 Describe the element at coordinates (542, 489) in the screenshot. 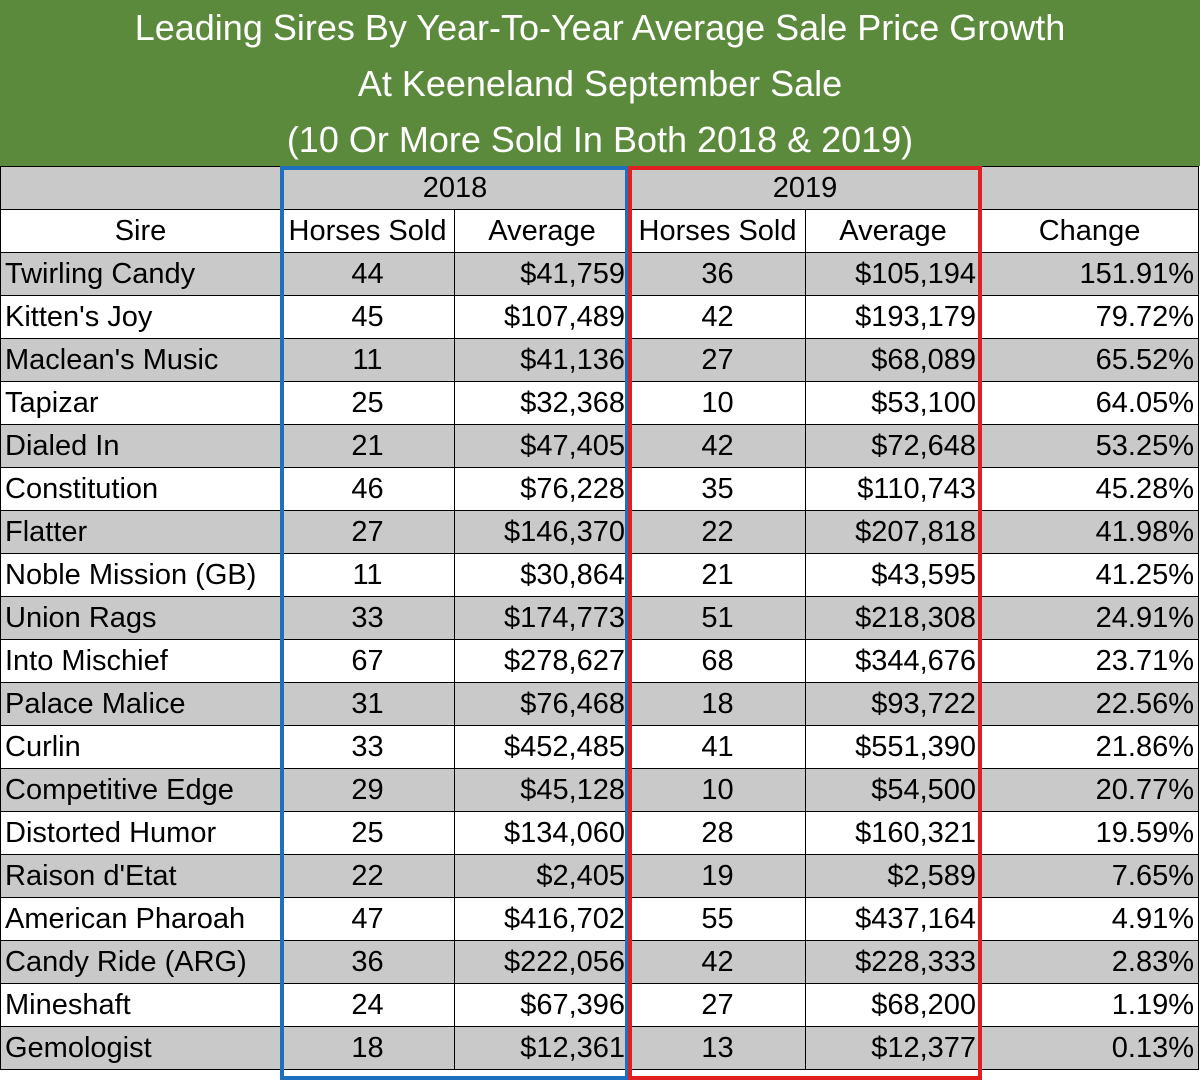

I see `average-2018-cell: $76,228` at that location.